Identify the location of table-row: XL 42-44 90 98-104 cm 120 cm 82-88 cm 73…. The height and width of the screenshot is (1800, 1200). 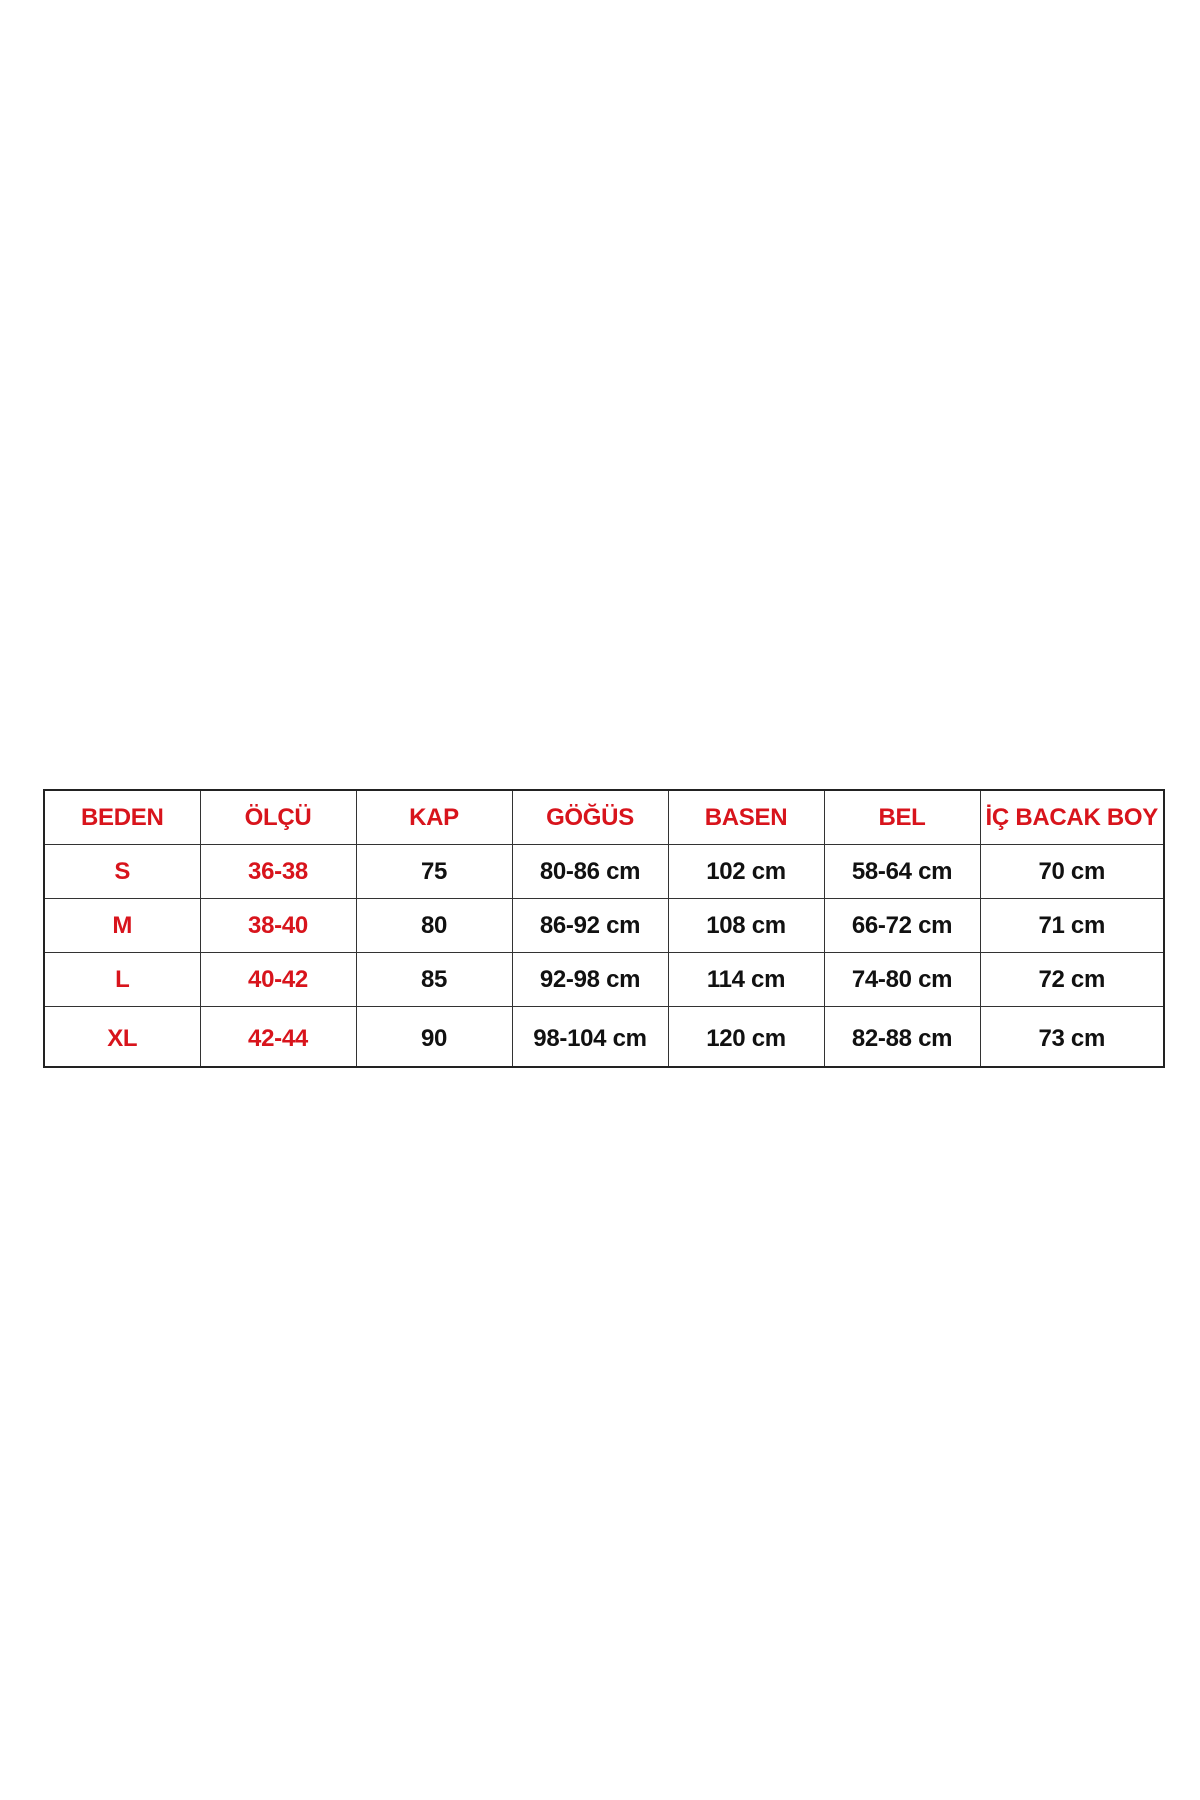
(604, 1037).